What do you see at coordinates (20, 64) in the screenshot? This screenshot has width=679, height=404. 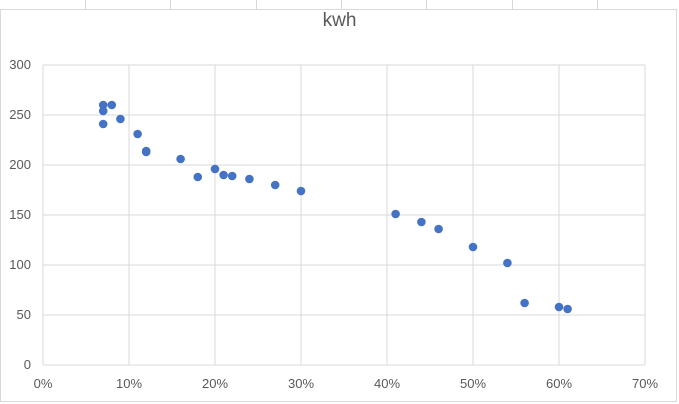 I see `y-tick-label: 300` at bounding box center [20, 64].